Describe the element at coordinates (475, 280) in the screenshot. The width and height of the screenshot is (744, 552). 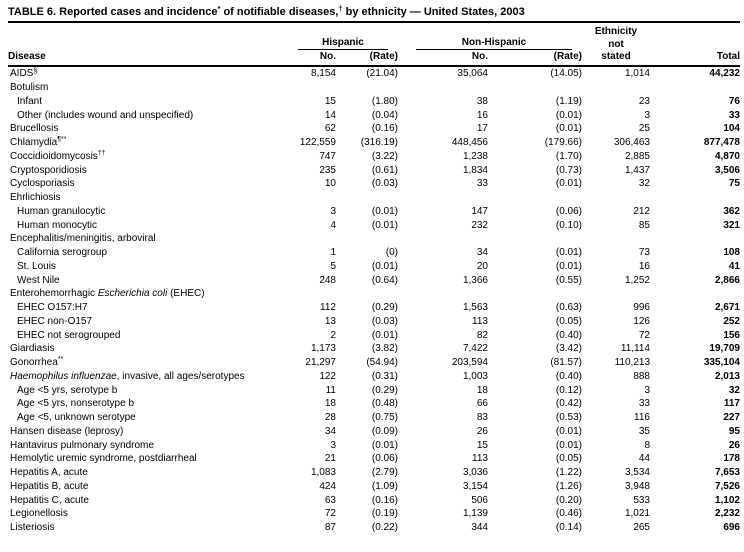
I see `value-cell: 1,366` at that location.